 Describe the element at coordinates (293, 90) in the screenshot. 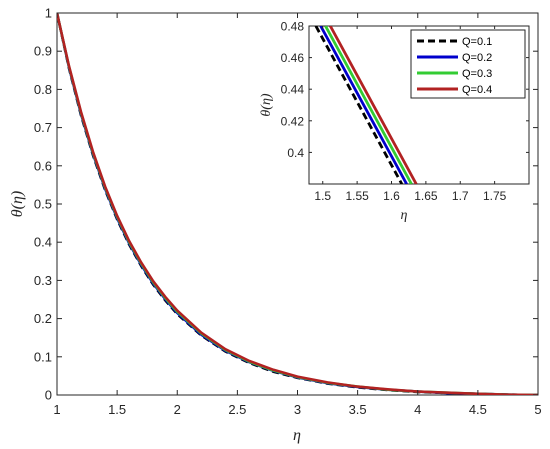

I see `y-tick-label: 0.44` at that location.